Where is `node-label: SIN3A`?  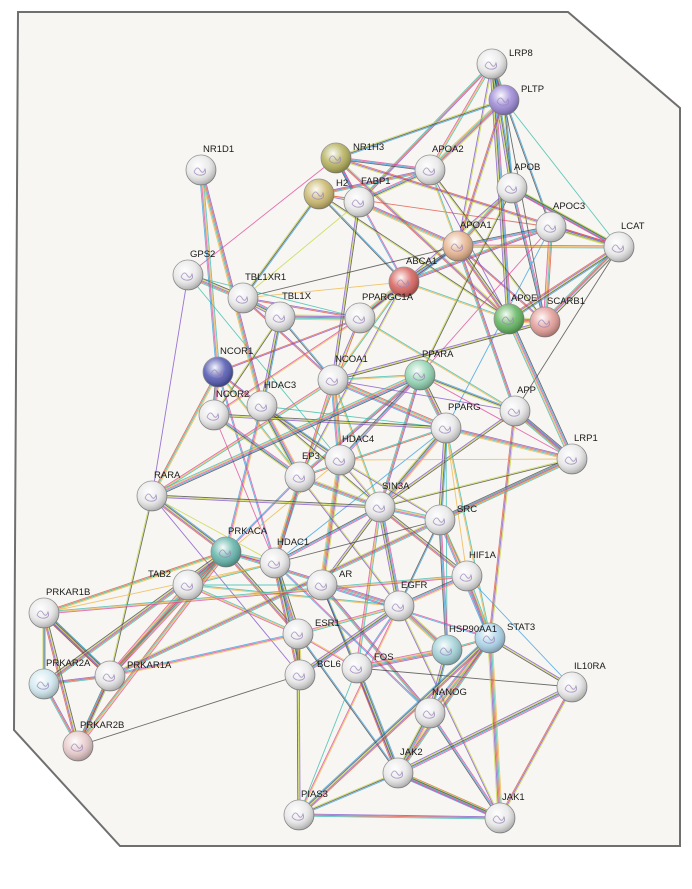
node-label: SIN3A is located at coordinates (396, 486).